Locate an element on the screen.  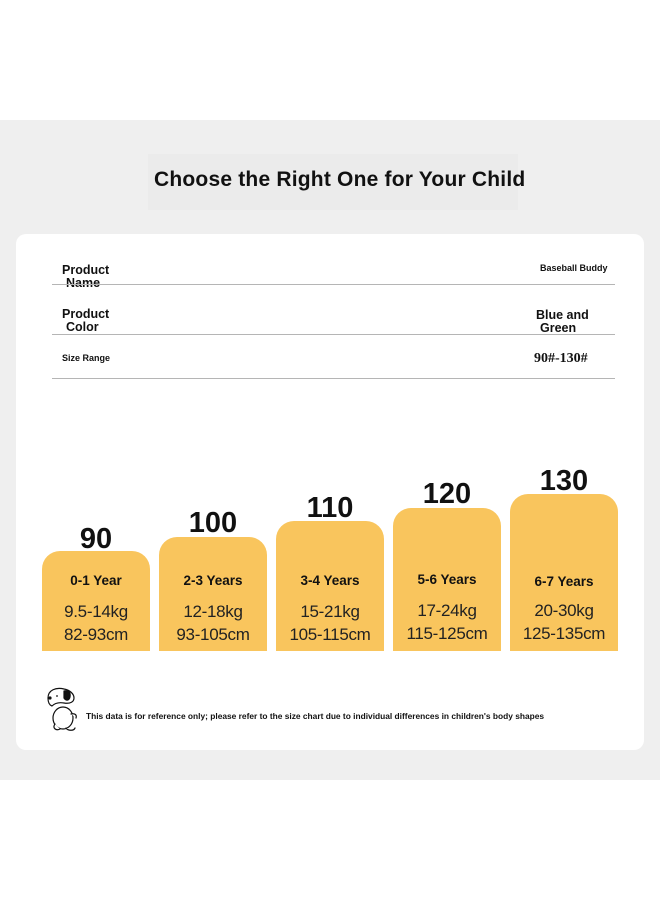
size-number-90: 90 is located at coordinates (96, 539).